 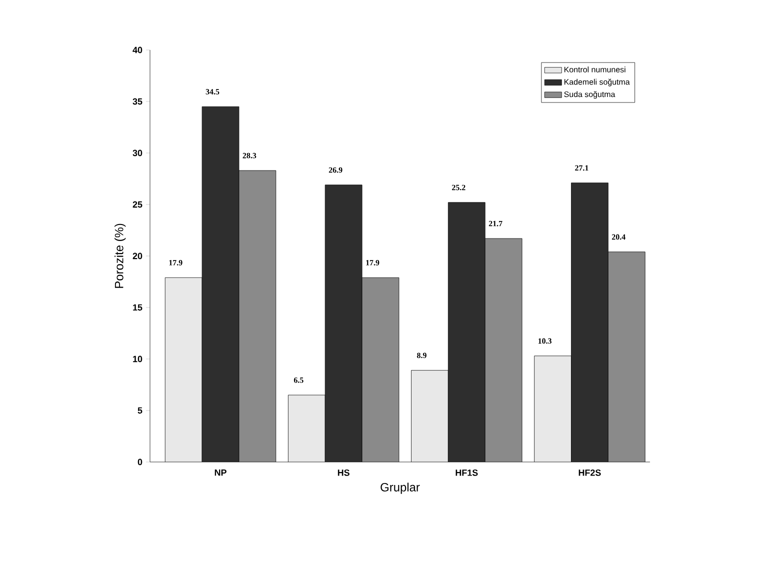 What do you see at coordinates (140, 462) in the screenshot?
I see `y-tick-label: 0` at bounding box center [140, 462].